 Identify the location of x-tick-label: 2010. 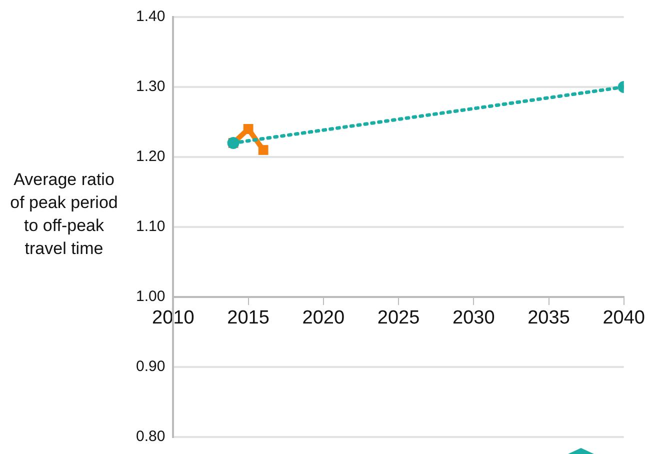
(173, 318).